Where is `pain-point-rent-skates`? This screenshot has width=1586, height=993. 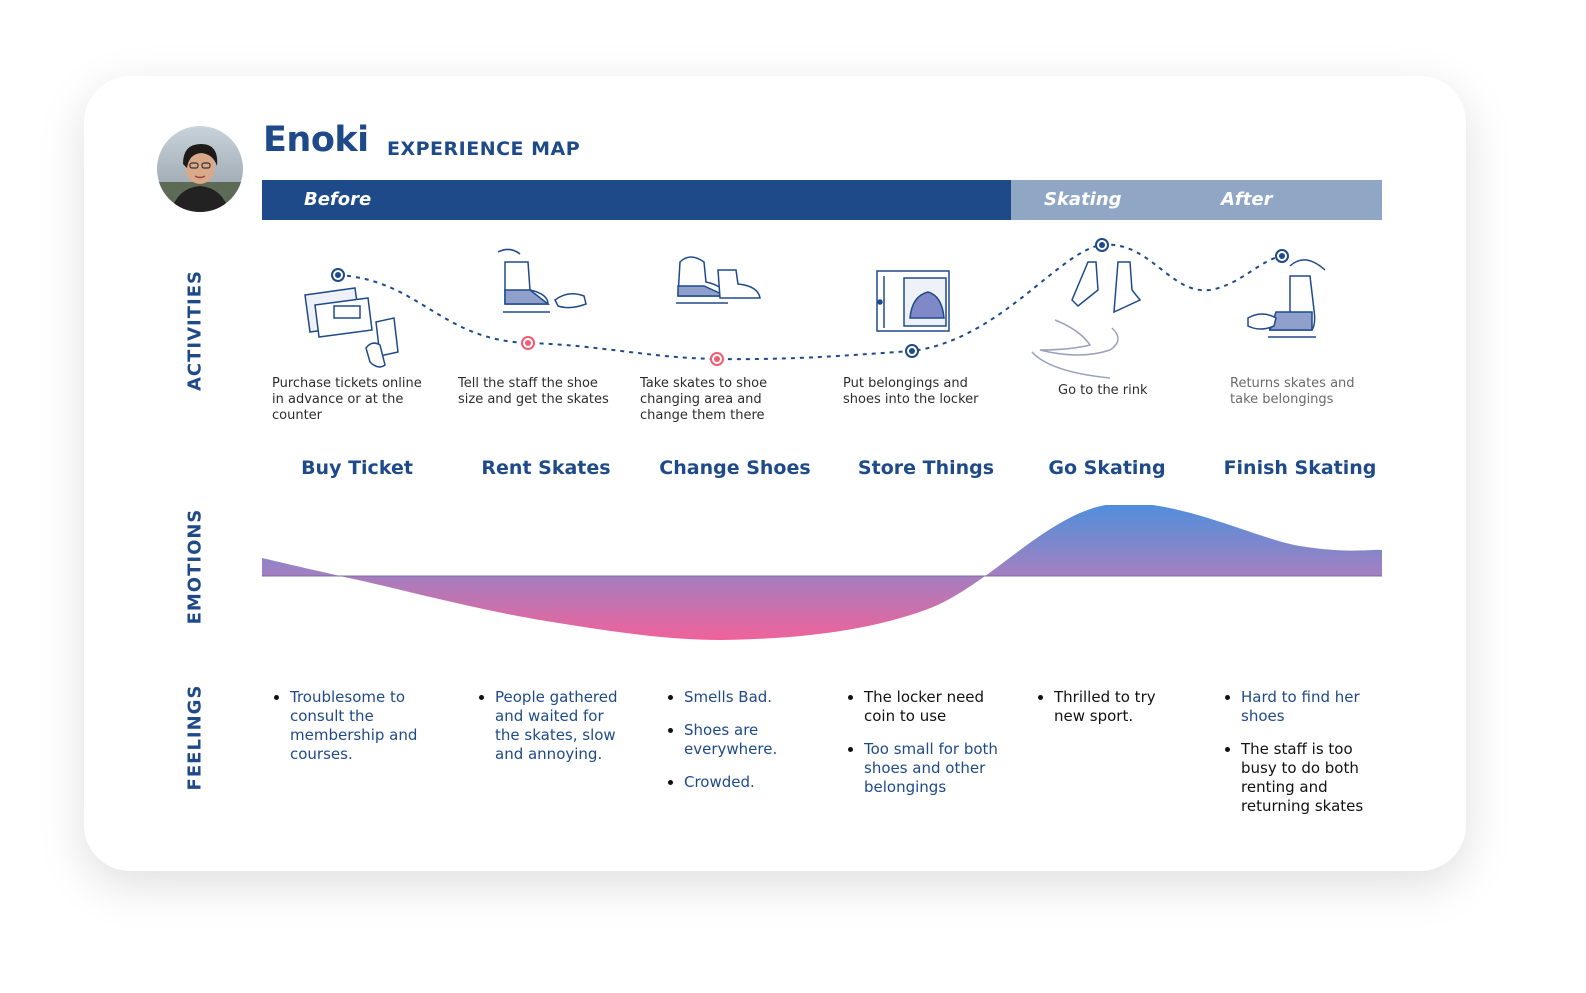 pain-point-rent-skates is located at coordinates (528, 343).